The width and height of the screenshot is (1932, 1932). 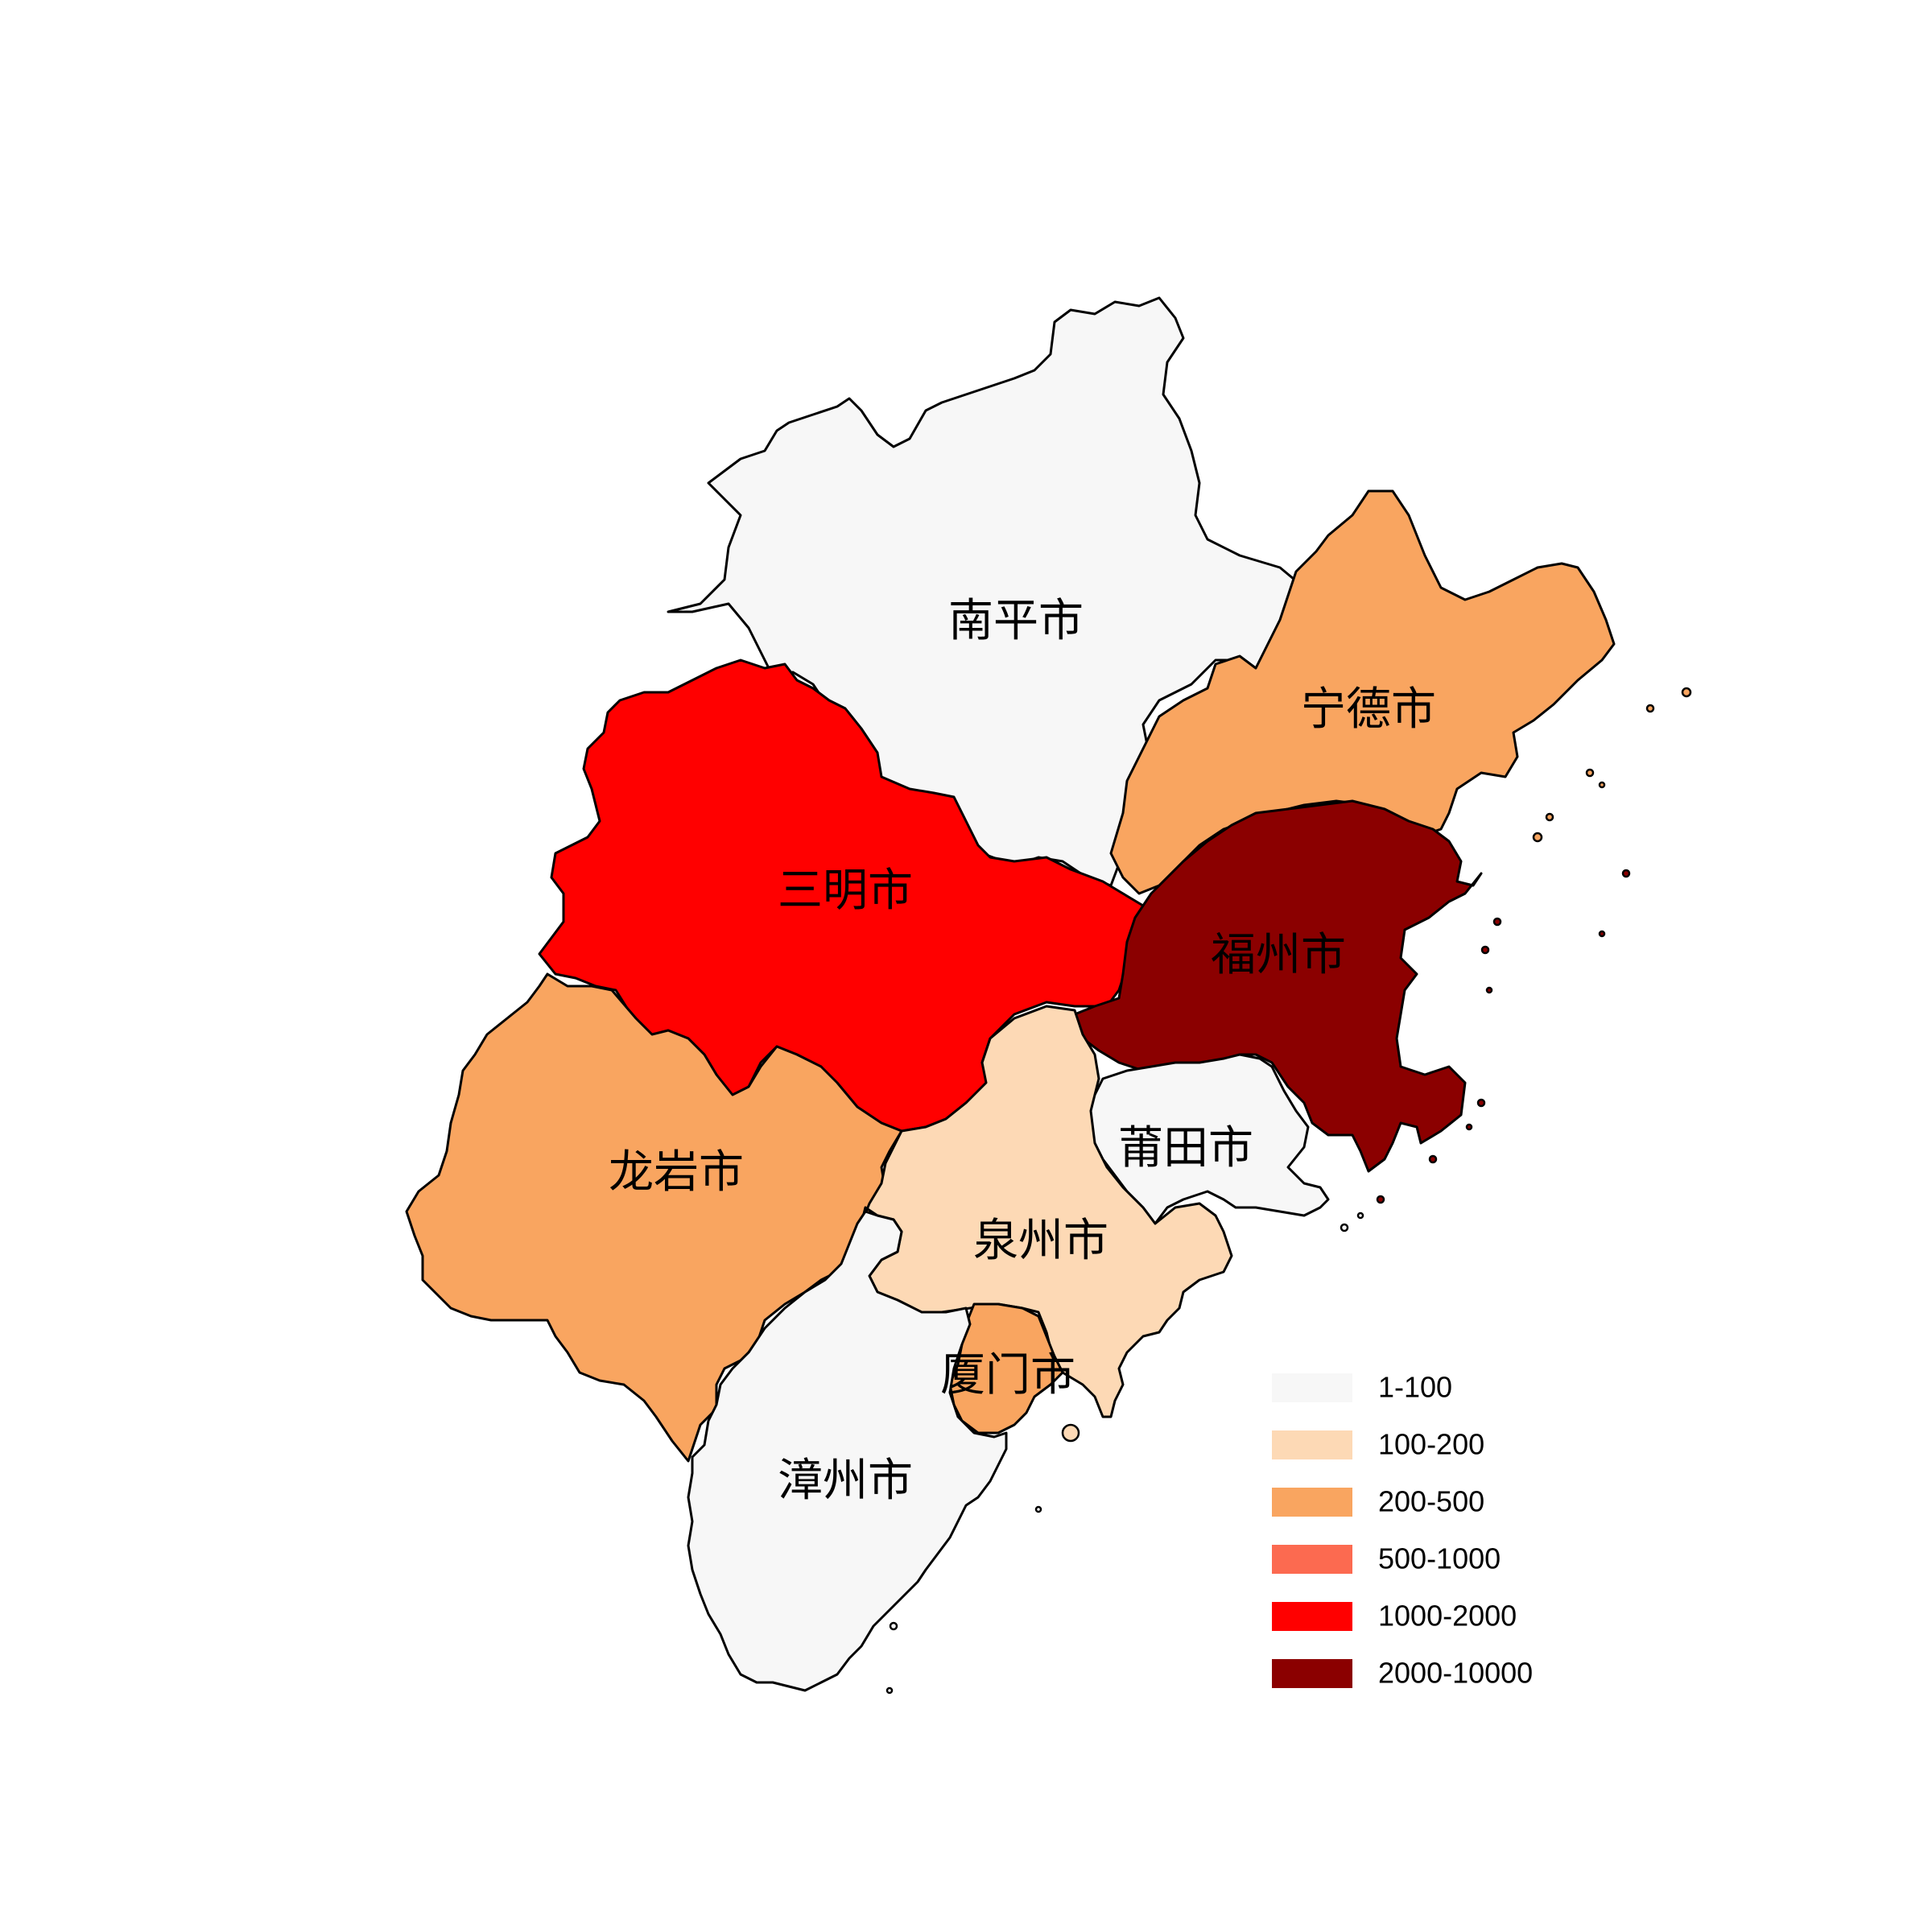 What do you see at coordinates (654, 1217) in the screenshot?
I see `region-longyan` at bounding box center [654, 1217].